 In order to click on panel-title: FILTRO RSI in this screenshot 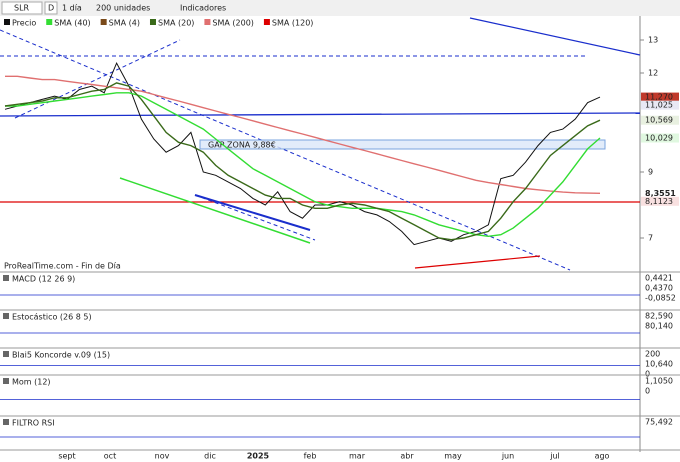, I will do `click(33, 423)`.